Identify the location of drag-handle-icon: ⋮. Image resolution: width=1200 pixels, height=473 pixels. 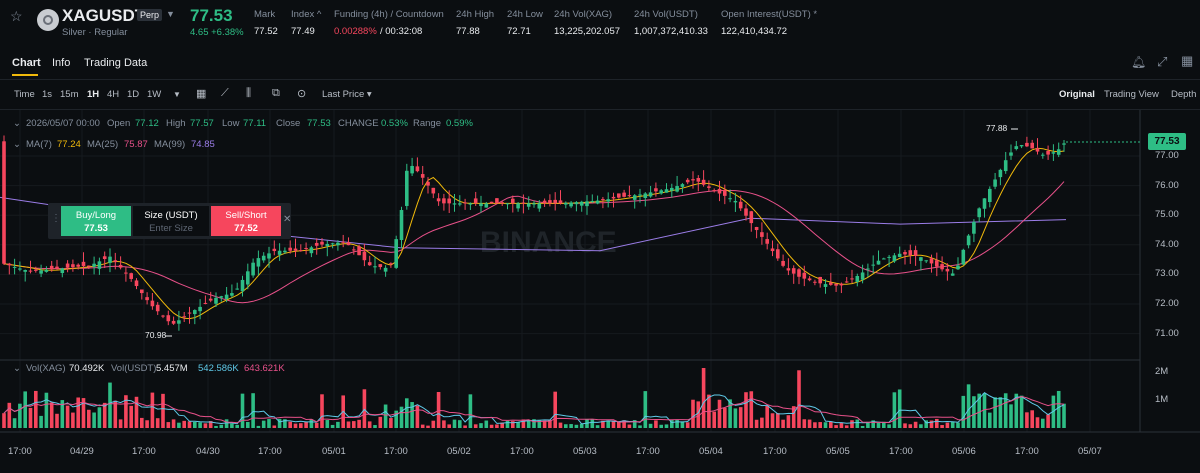
(56, 218).